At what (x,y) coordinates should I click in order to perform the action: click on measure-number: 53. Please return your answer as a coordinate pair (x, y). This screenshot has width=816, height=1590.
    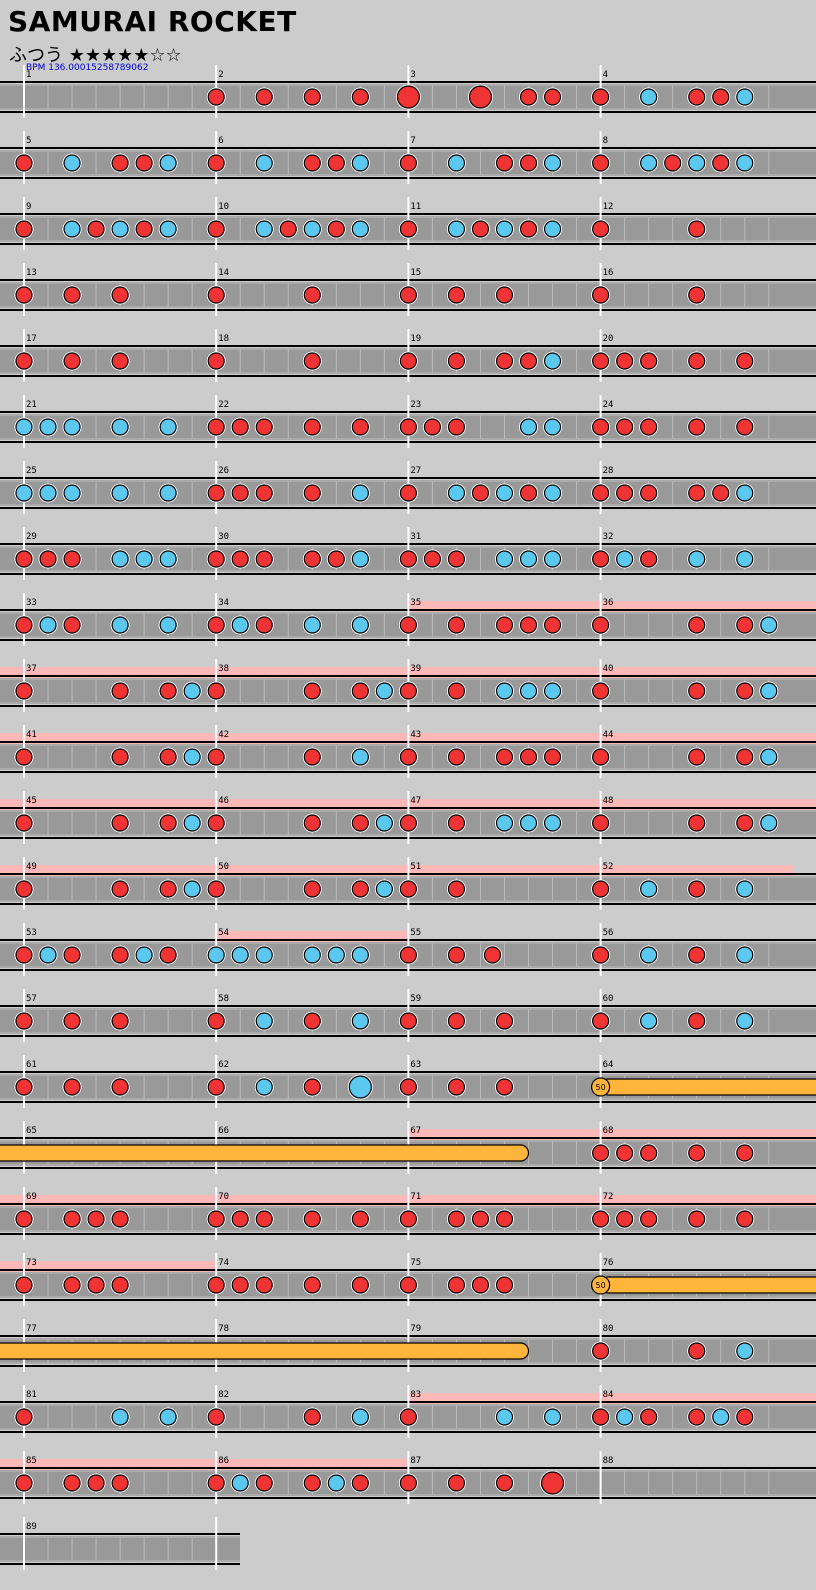
    Looking at the image, I should click on (31, 933).